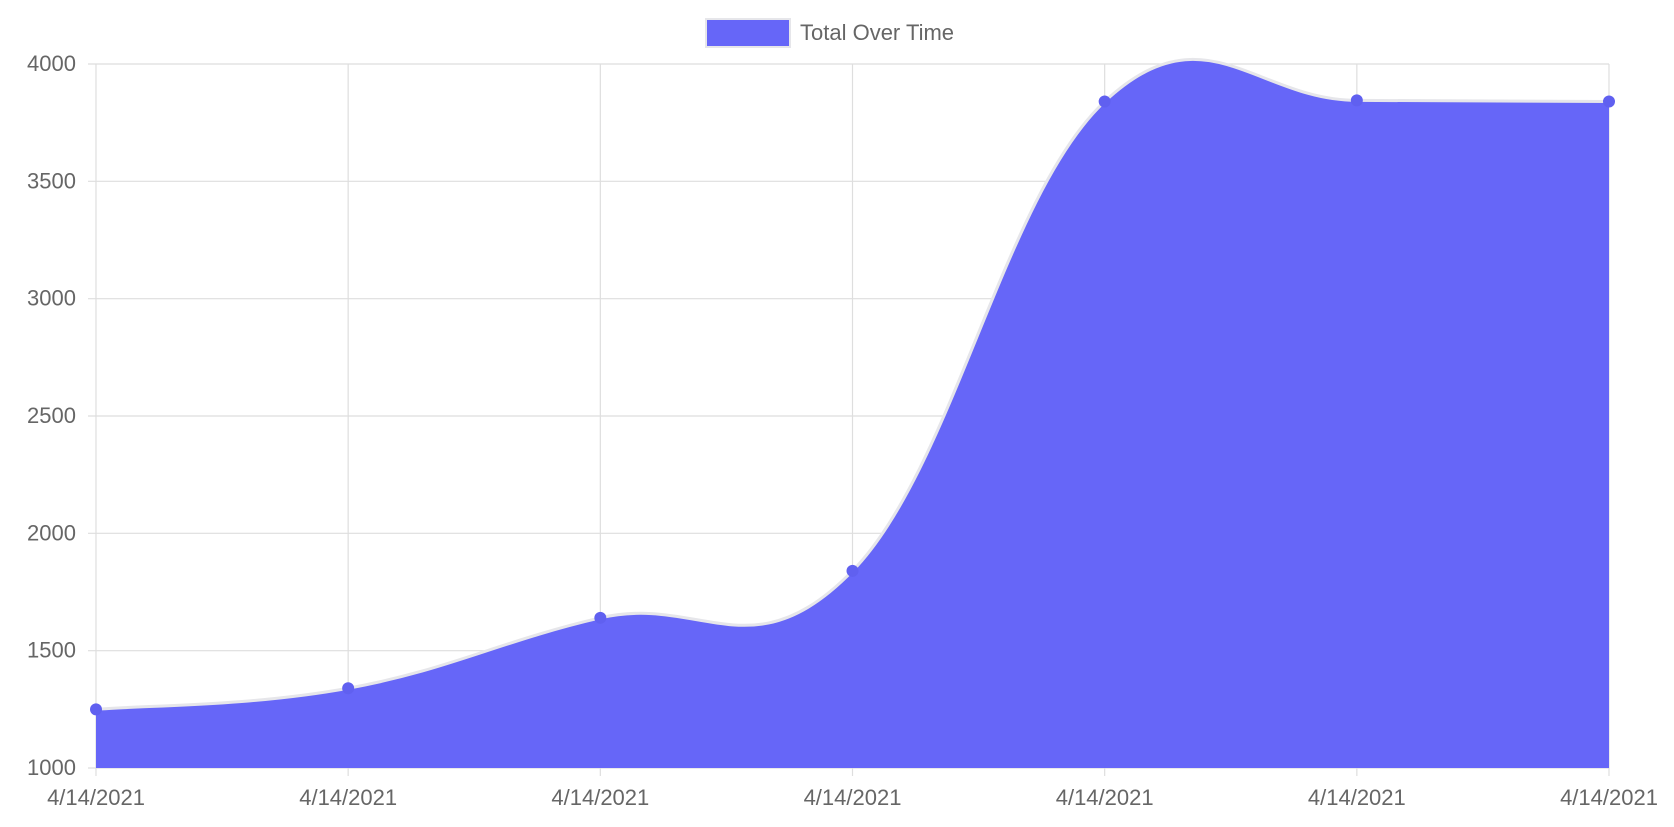 The image size is (1674, 827). What do you see at coordinates (51, 532) in the screenshot?
I see `y-tick-label: 2000` at bounding box center [51, 532].